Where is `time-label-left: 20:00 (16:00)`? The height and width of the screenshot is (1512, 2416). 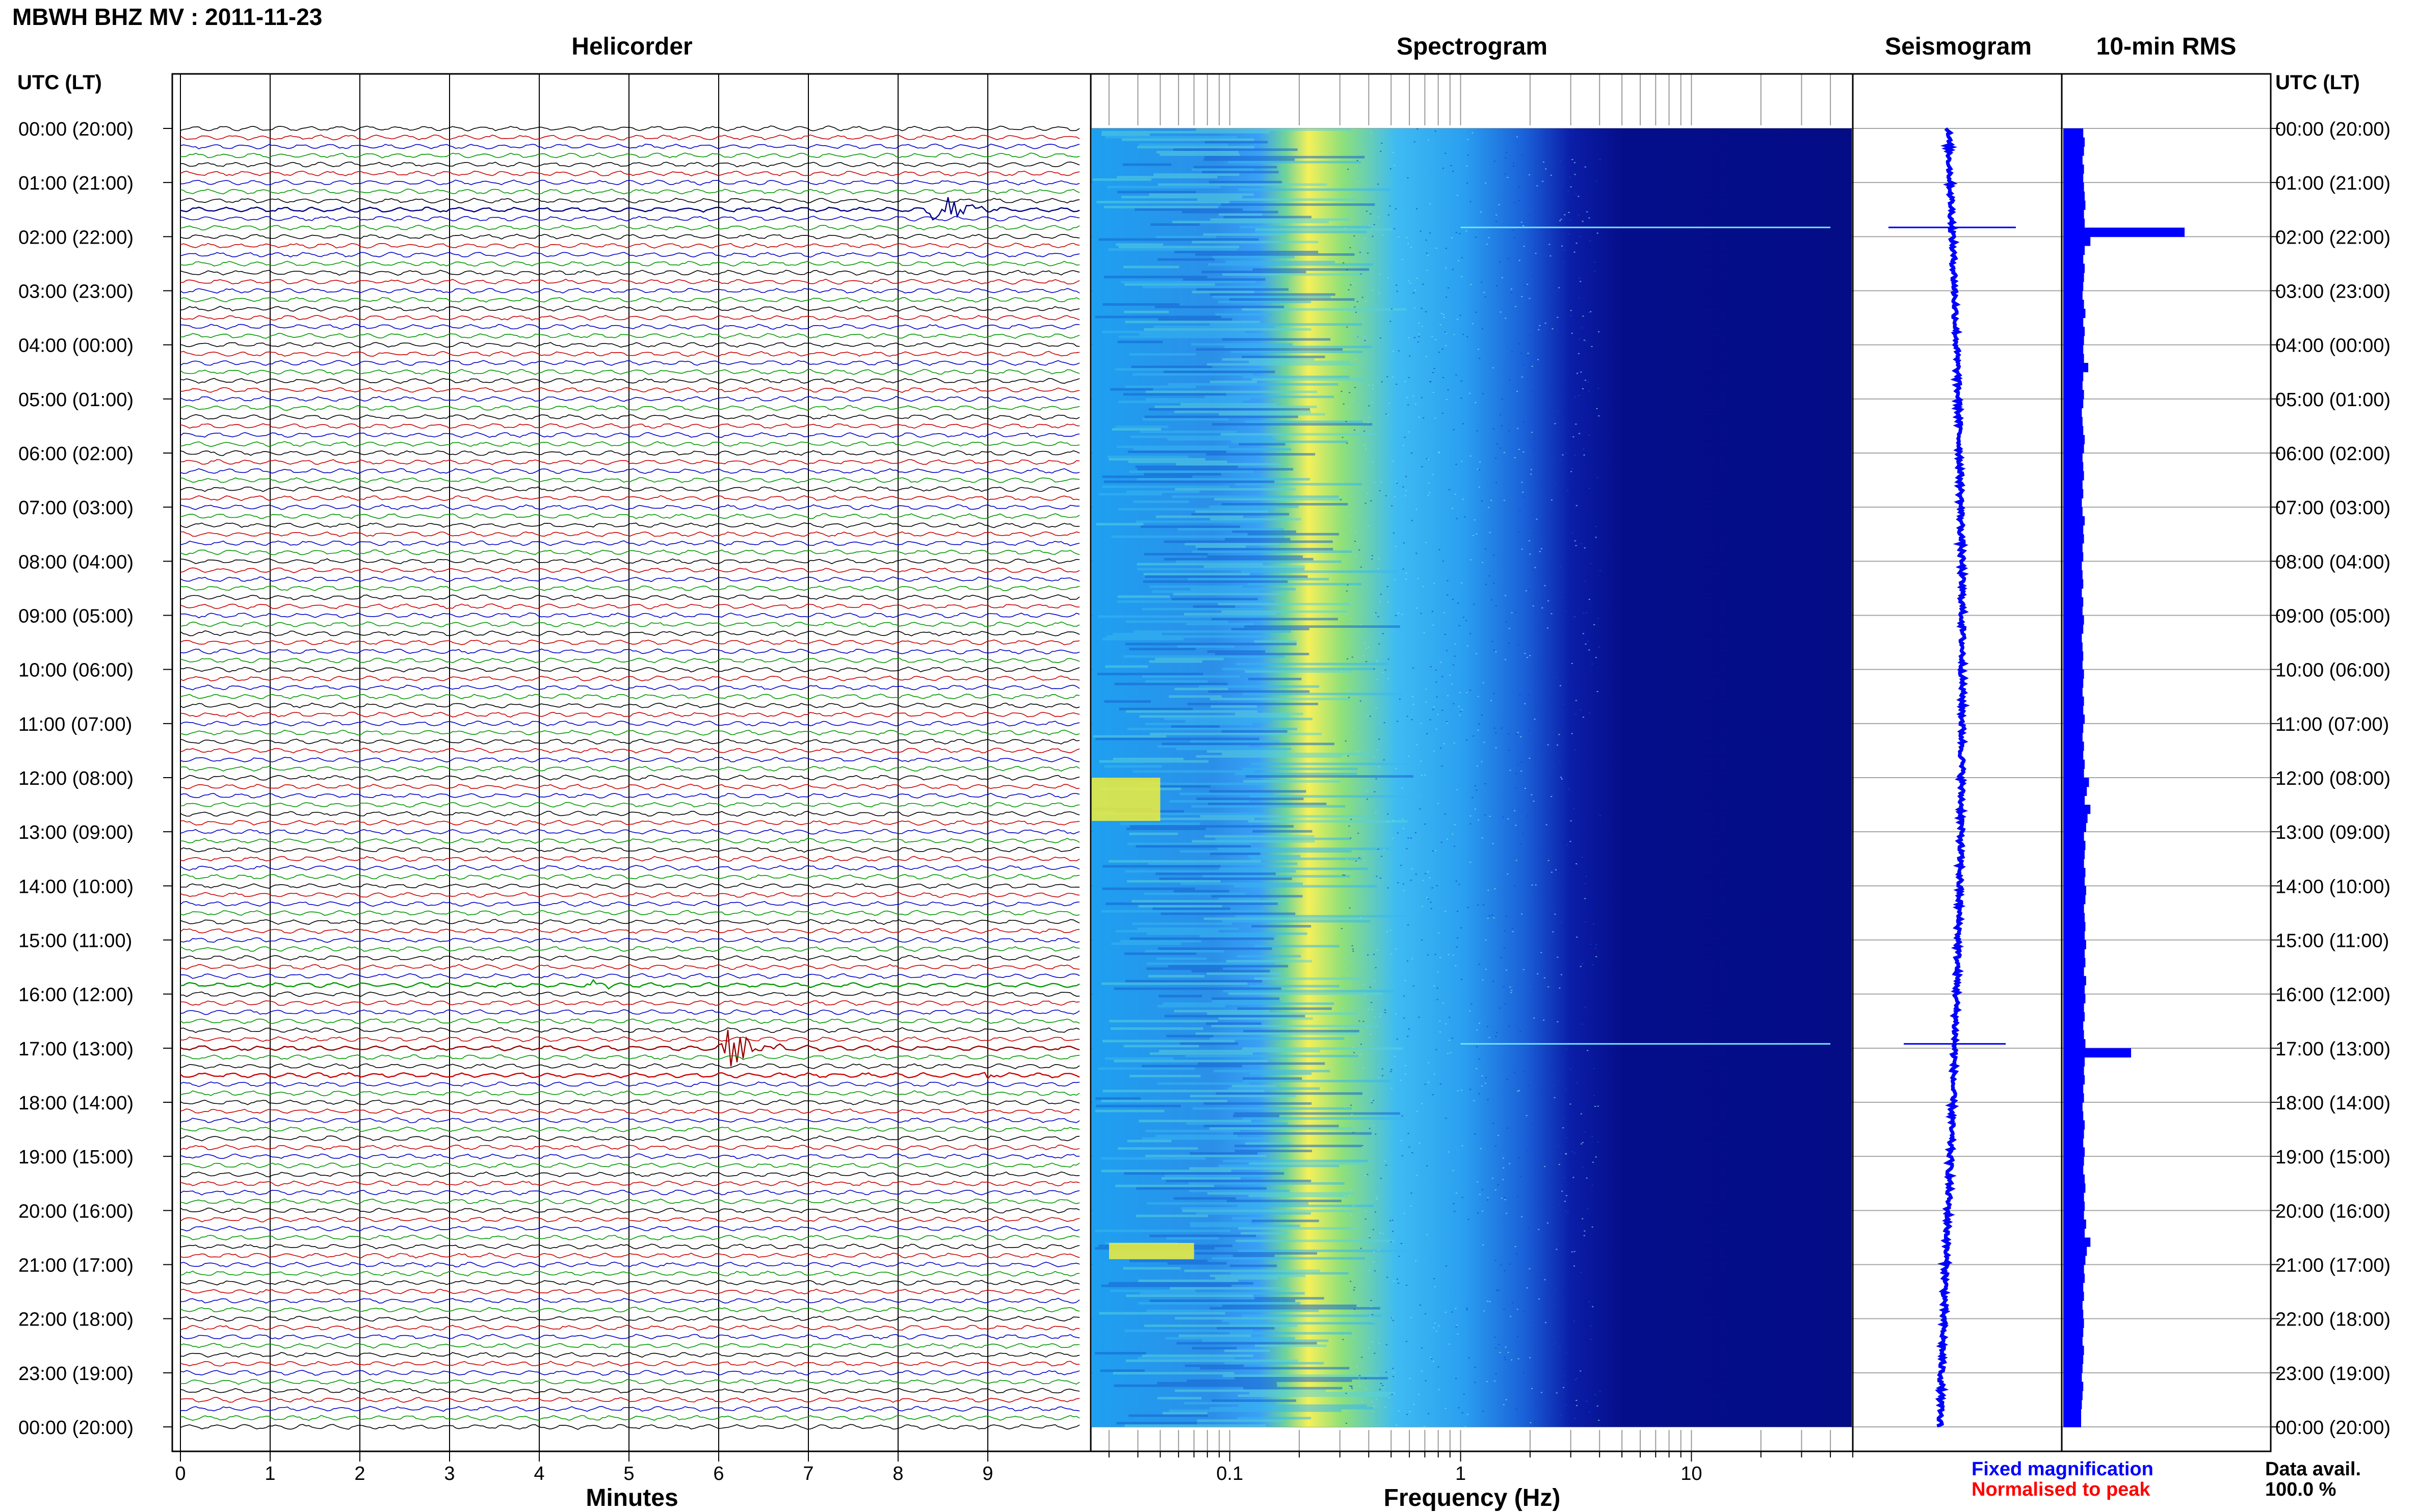
time-label-left: 20:00 (16:00) is located at coordinates (76, 1211).